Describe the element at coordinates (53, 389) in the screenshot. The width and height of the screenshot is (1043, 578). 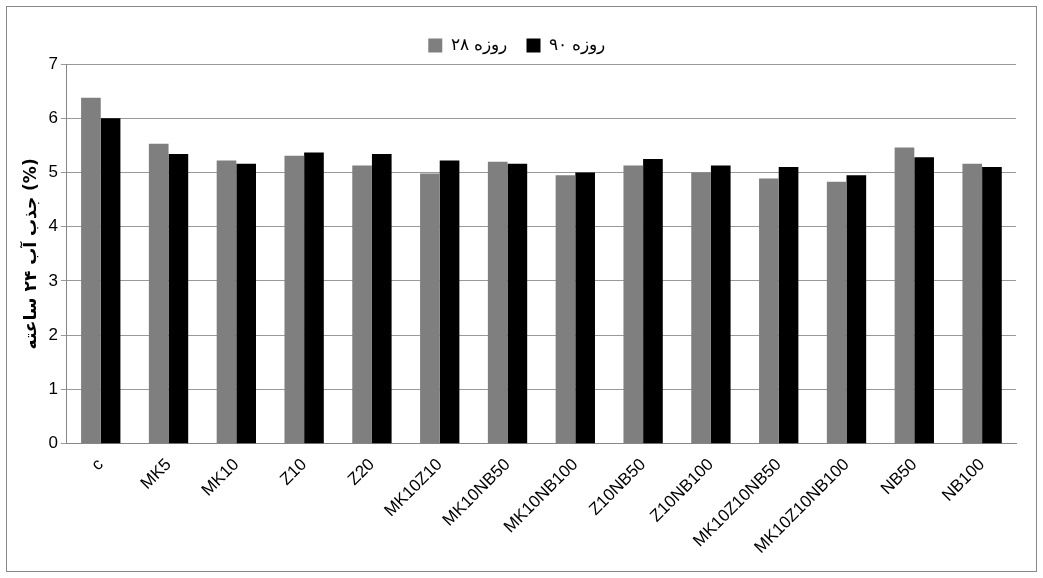
I see `y-tick-label: 1` at that location.